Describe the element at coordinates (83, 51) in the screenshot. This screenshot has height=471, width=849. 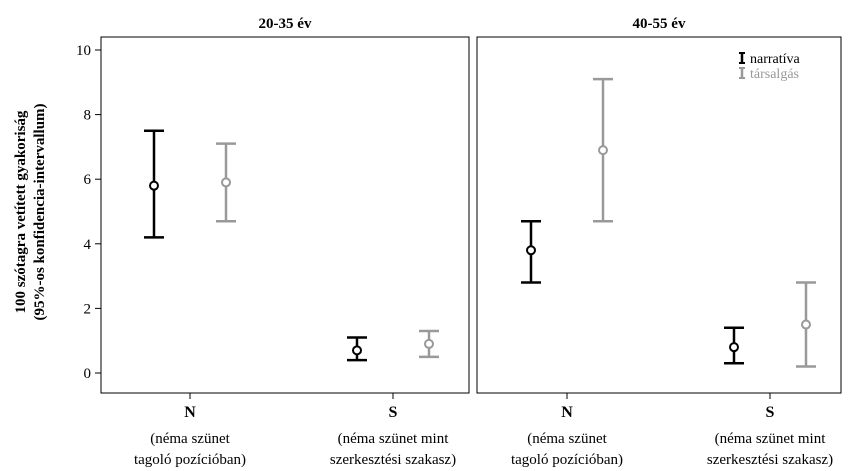
I see `y-tick-label: 10` at that location.